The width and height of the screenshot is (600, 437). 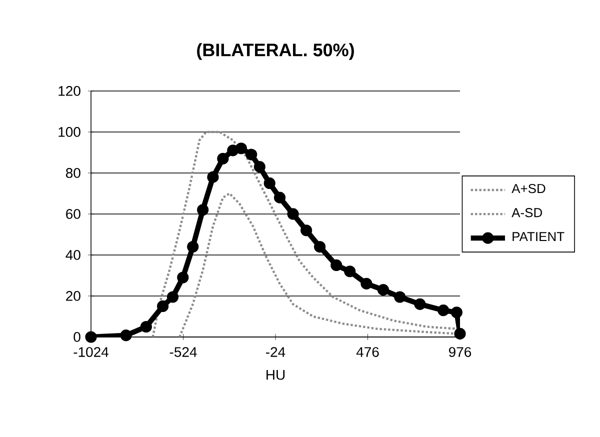 What do you see at coordinates (73, 296) in the screenshot?
I see `y-tick-label: 20` at bounding box center [73, 296].